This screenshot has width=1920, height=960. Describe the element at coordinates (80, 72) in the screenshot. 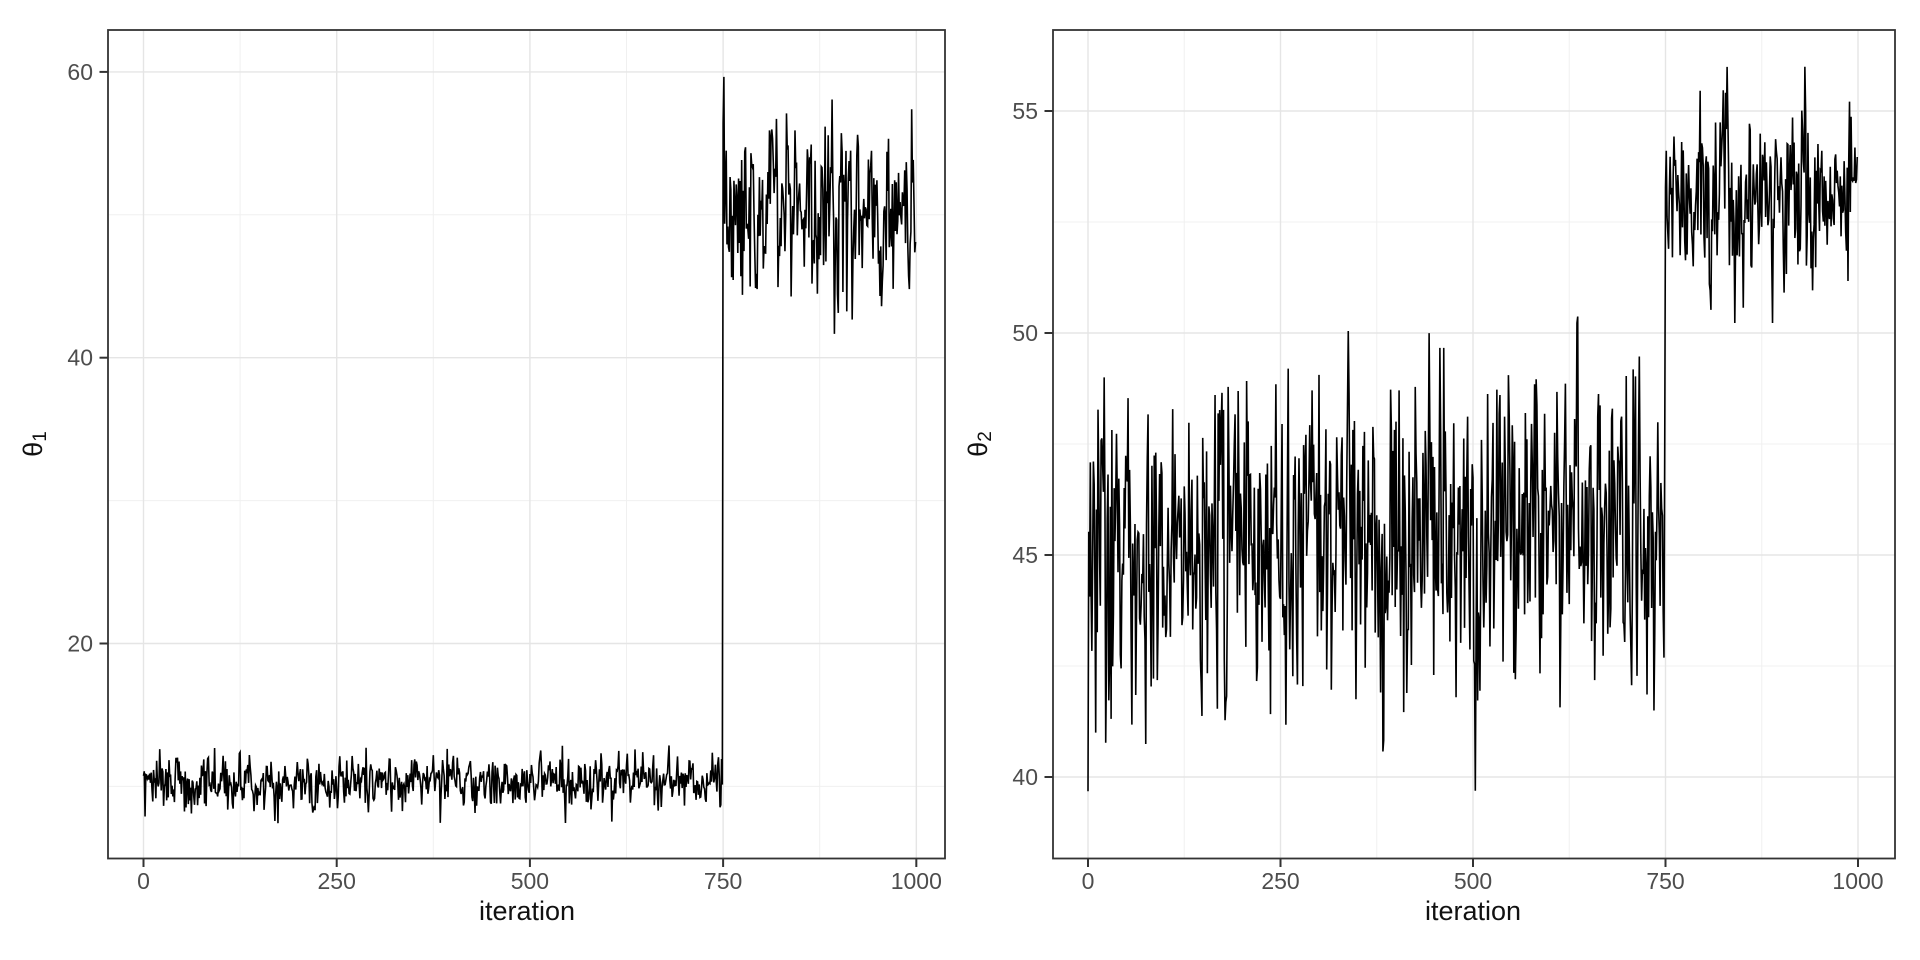

I see `y-tick-label: 60` at that location.